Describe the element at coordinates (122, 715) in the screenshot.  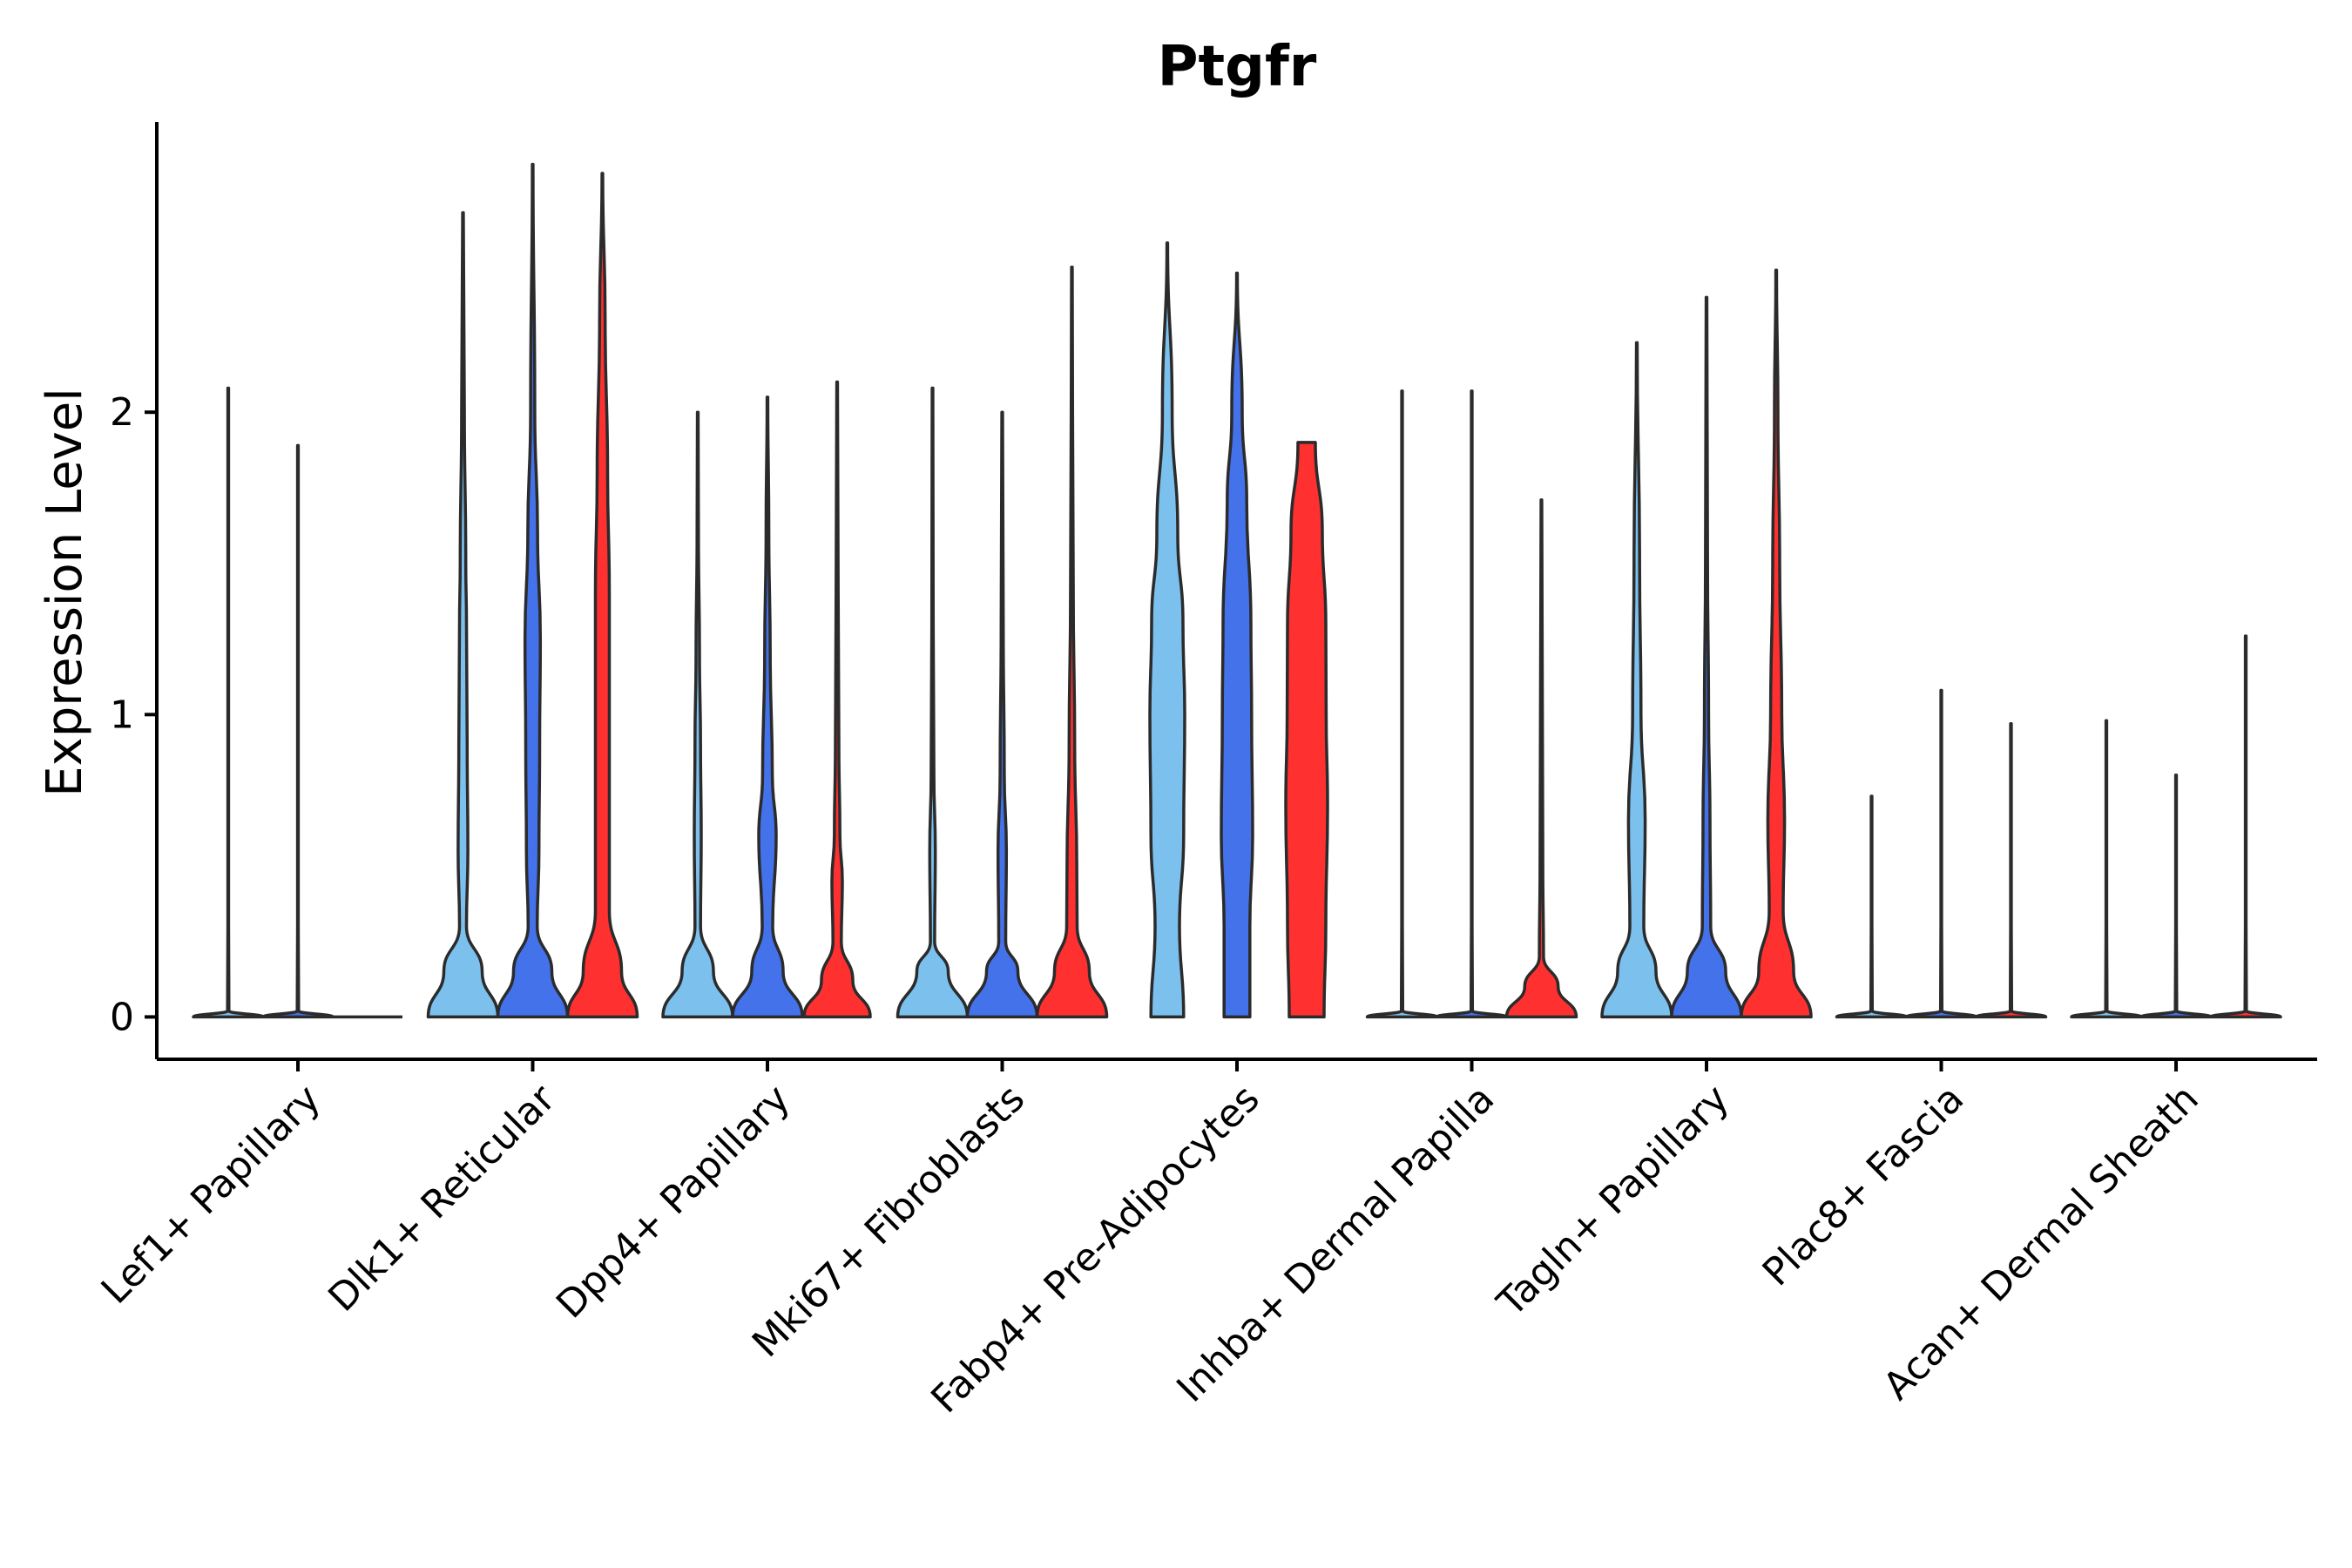
I see `y-tick-label-1: 1` at that location.